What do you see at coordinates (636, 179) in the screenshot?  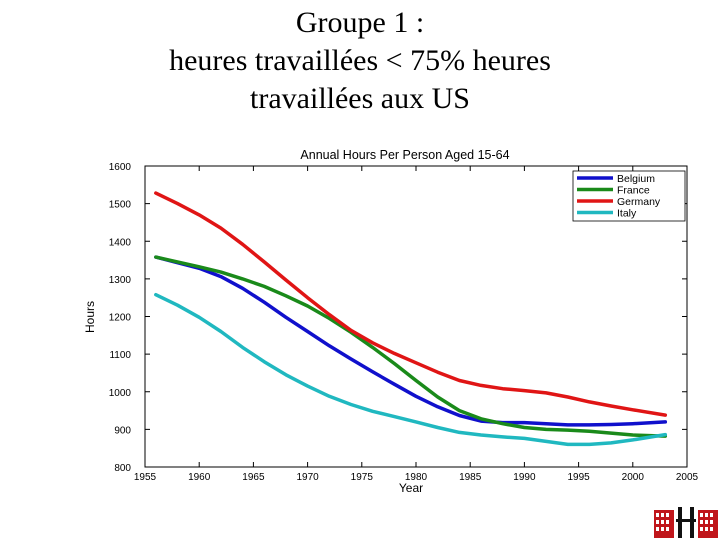 I see `legend-label-belgium: Belgium` at bounding box center [636, 179].